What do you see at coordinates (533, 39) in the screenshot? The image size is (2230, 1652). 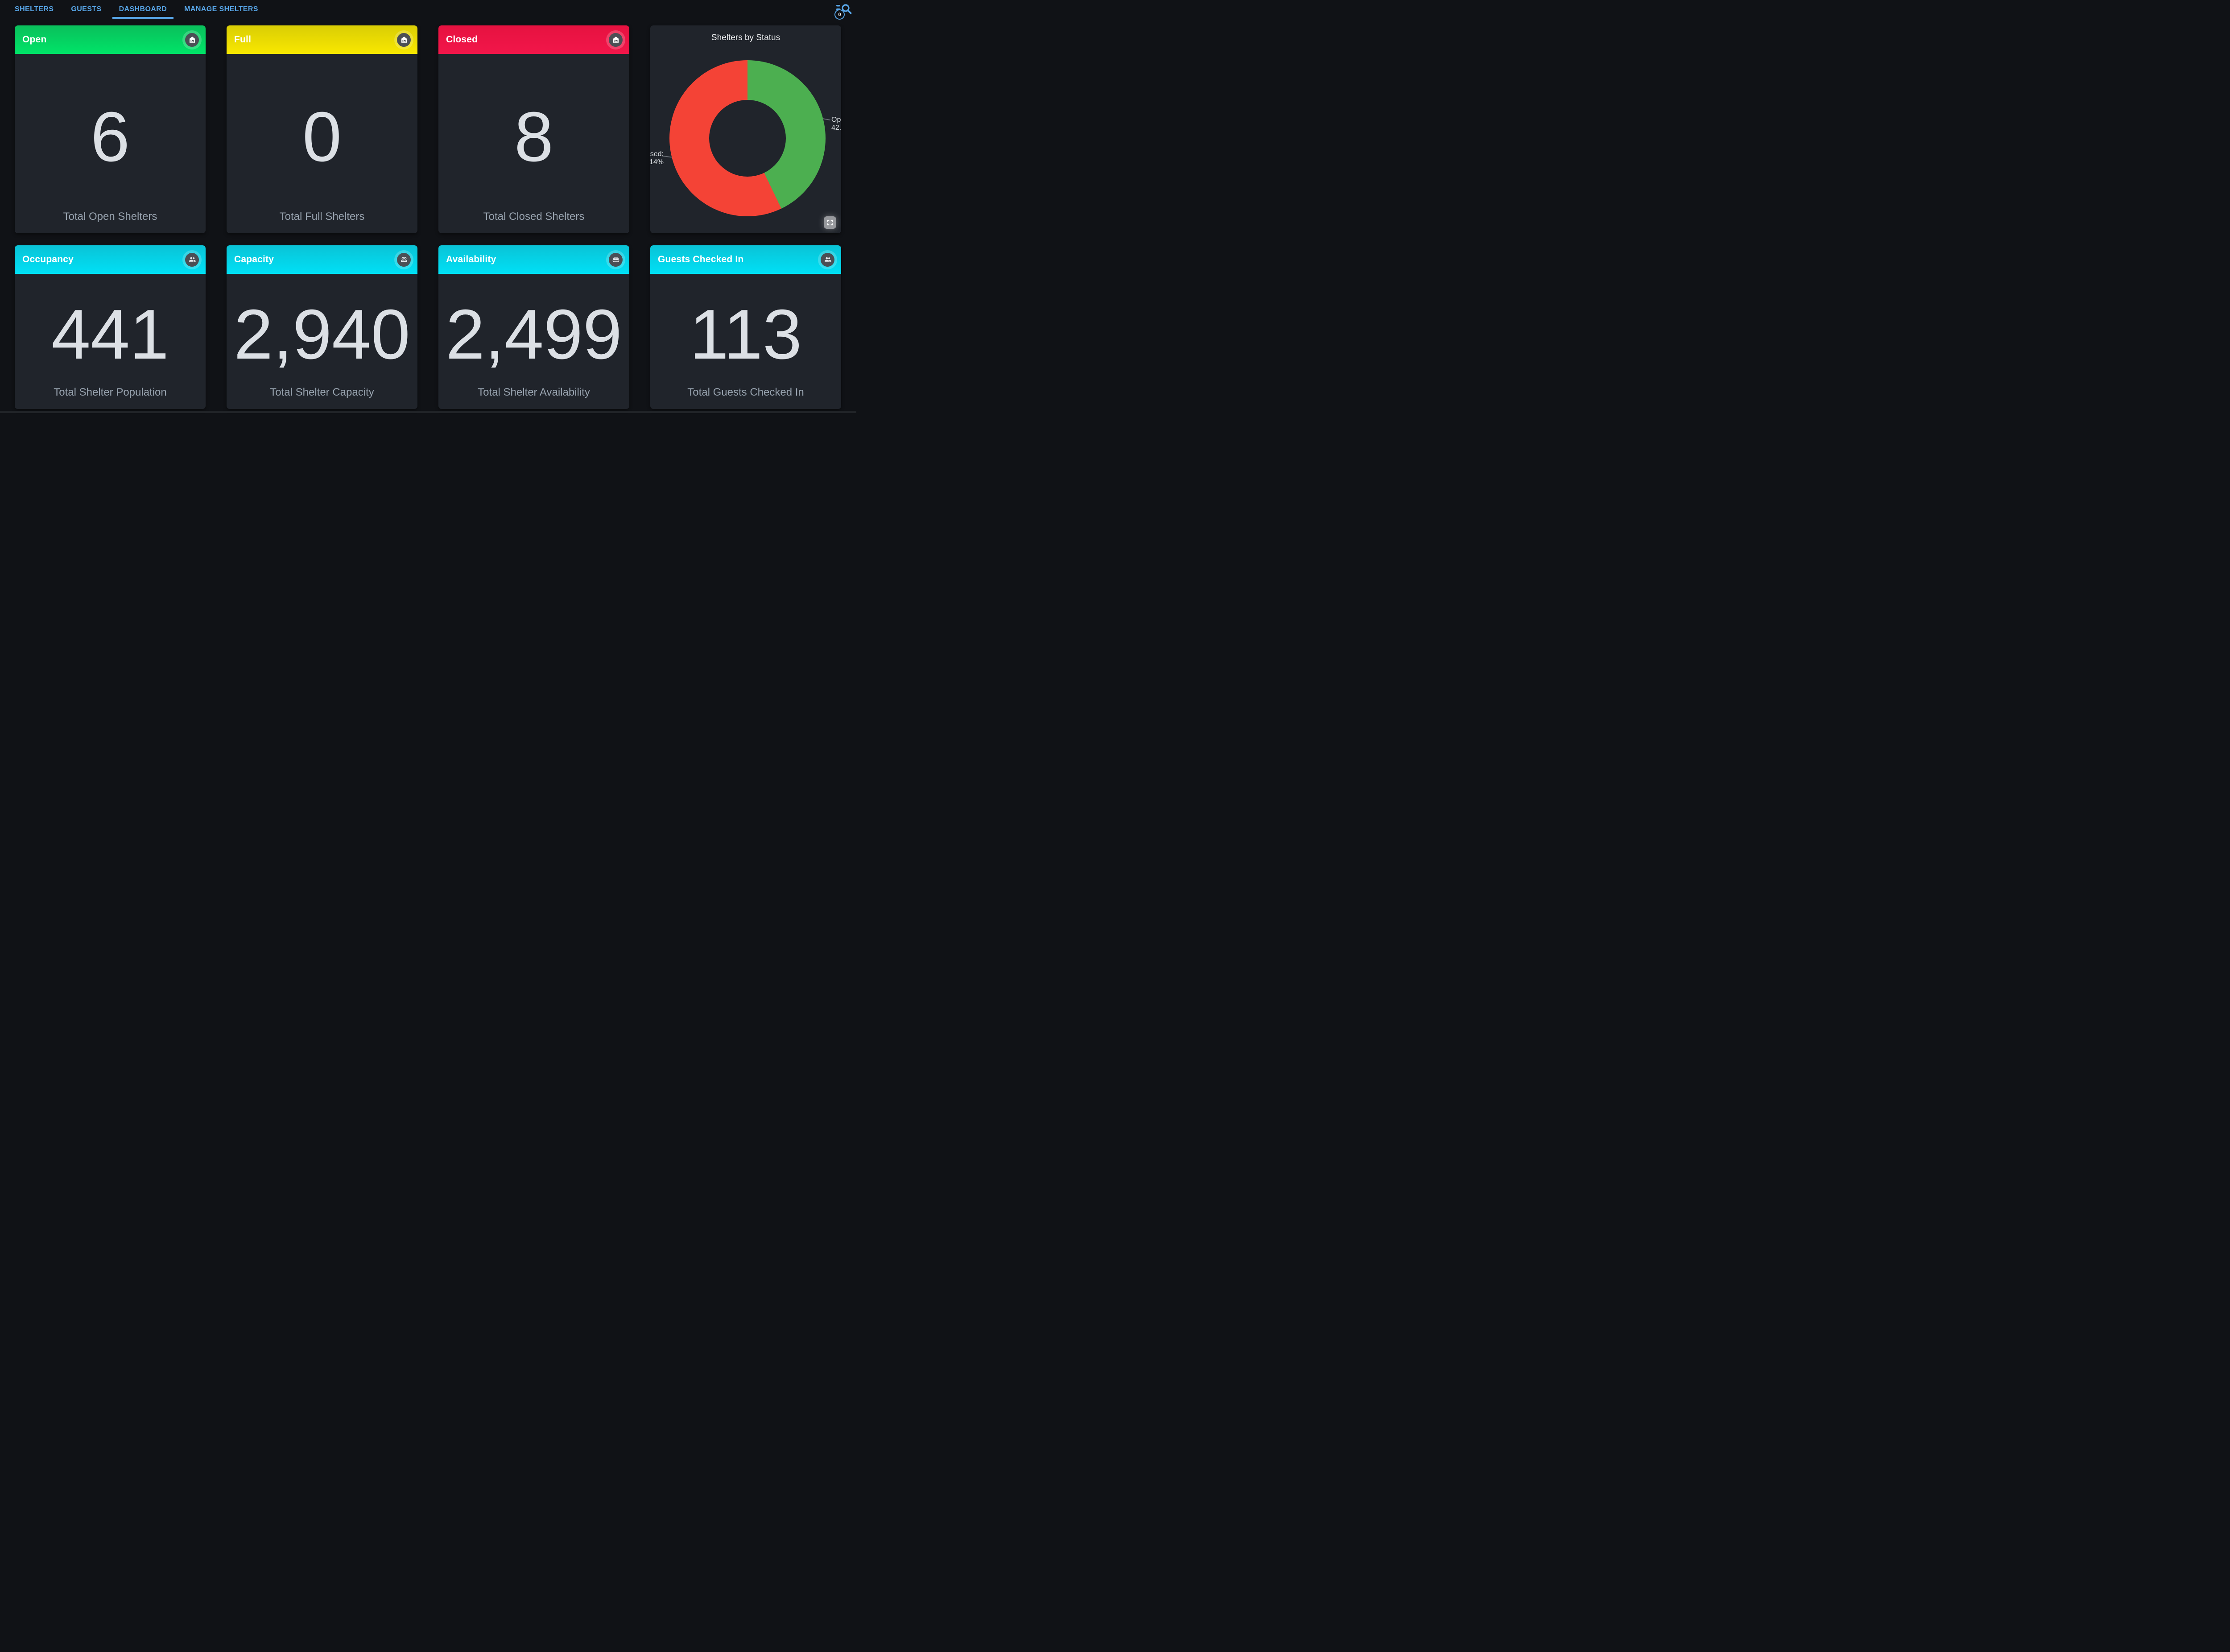 I see `card-header-closed: Closed` at bounding box center [533, 39].